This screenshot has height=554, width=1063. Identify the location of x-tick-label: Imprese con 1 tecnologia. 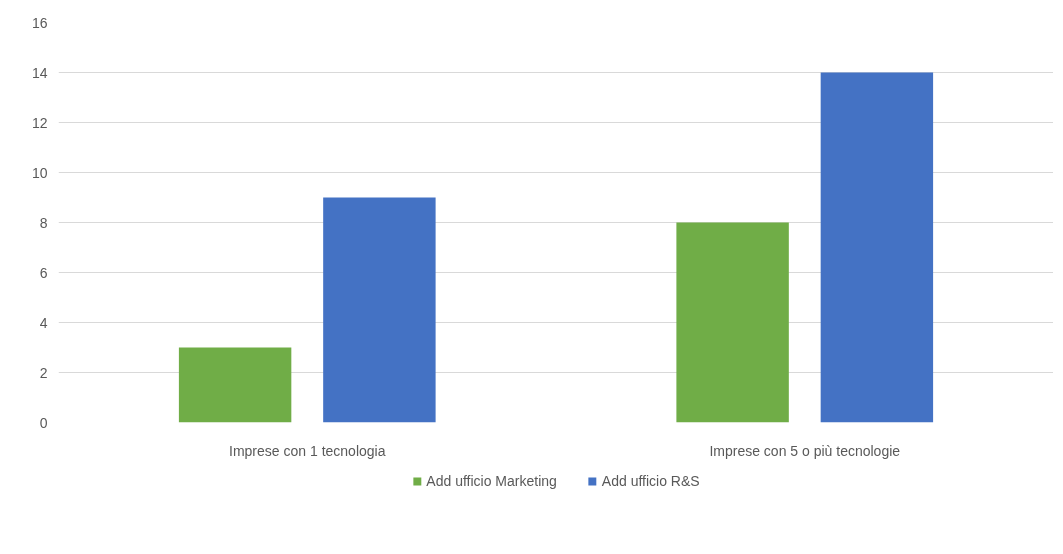
(307, 450).